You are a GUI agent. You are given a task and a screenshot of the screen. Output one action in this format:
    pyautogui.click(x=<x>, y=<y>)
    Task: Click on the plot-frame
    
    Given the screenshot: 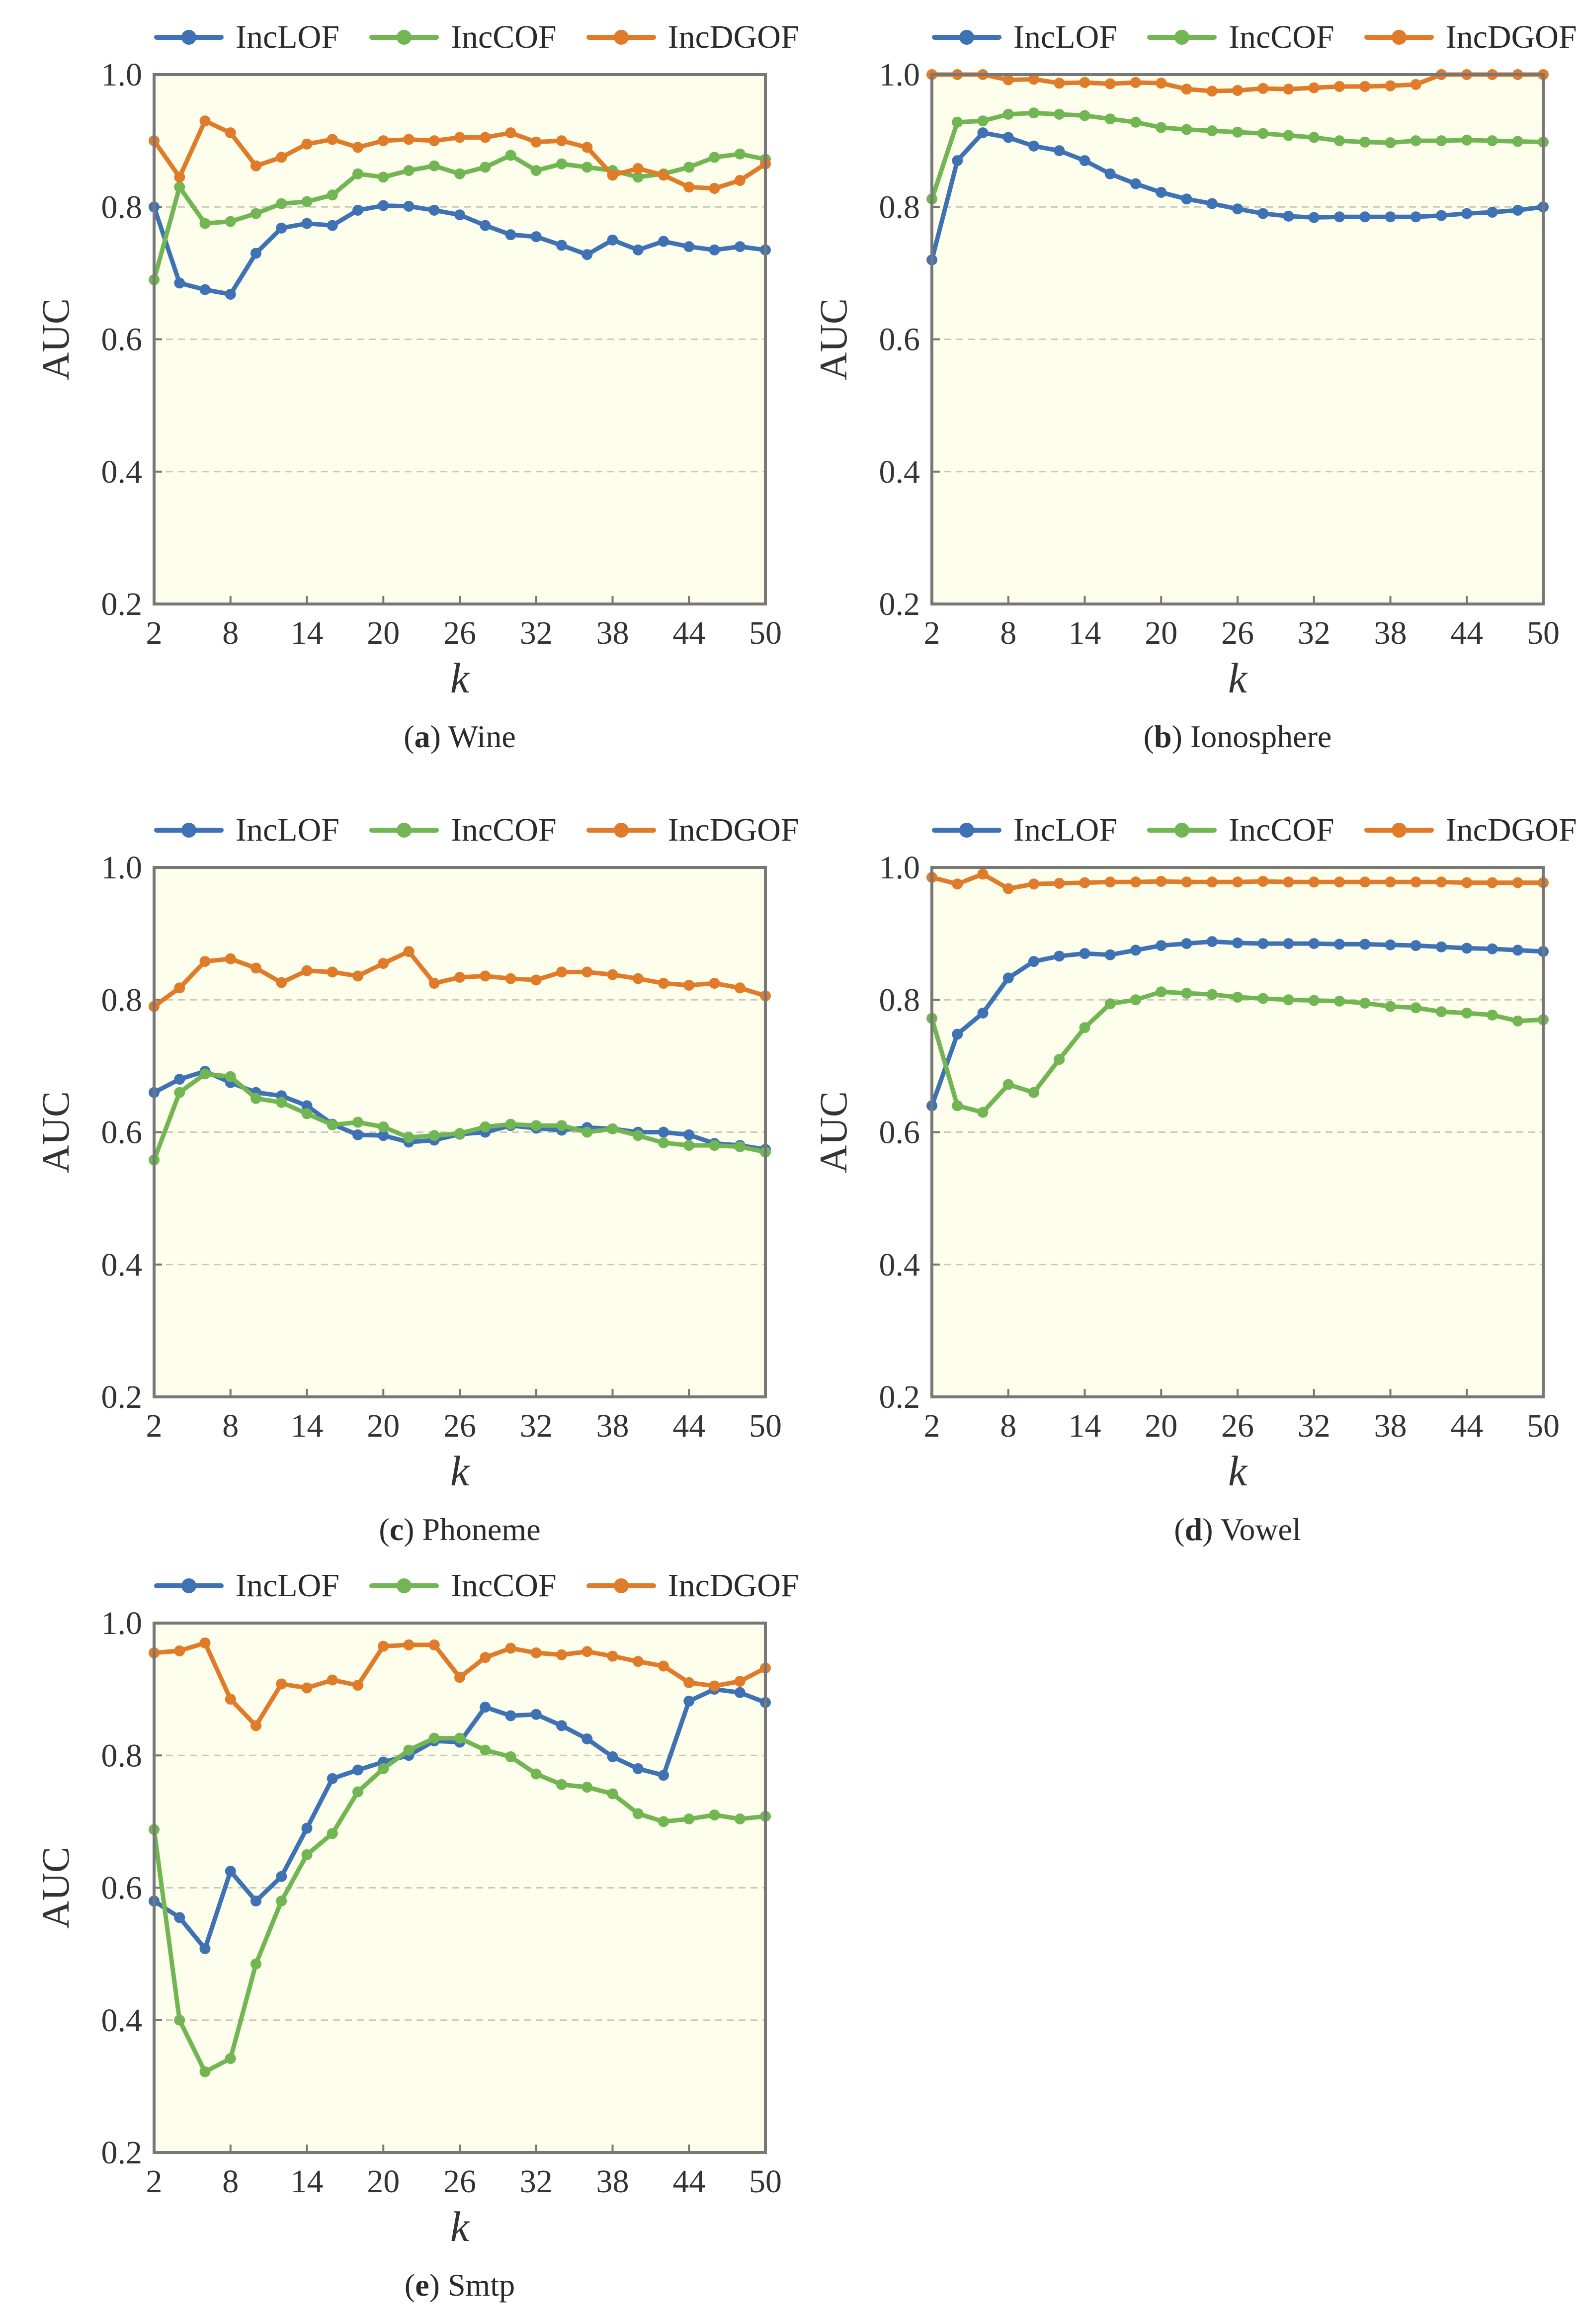 What is the action you would take?
    pyautogui.click(x=460, y=339)
    